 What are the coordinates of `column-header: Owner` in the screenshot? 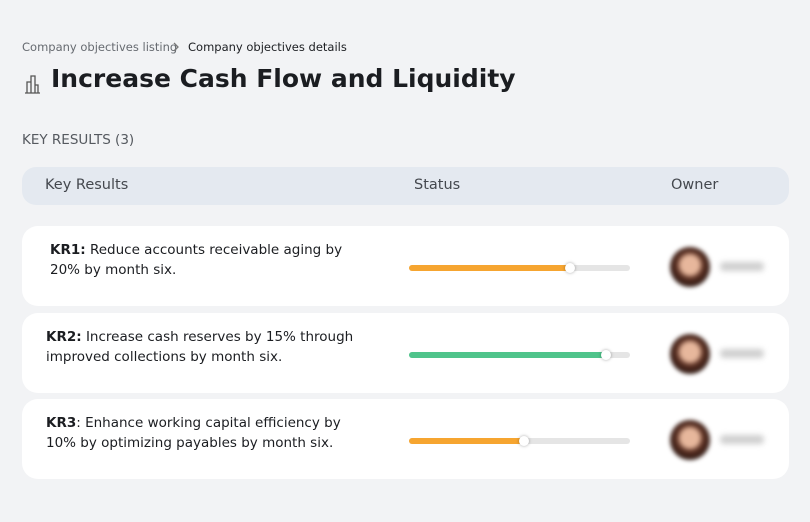 It's located at (695, 185).